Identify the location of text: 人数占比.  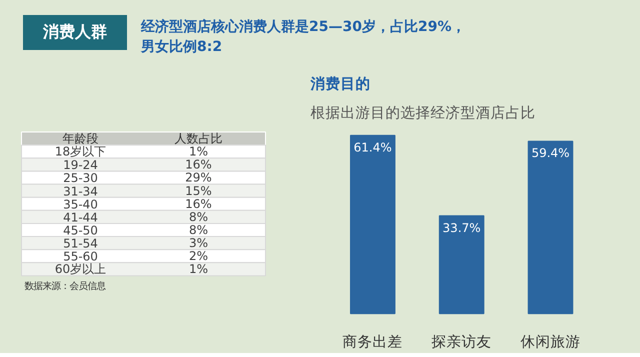
(198, 139).